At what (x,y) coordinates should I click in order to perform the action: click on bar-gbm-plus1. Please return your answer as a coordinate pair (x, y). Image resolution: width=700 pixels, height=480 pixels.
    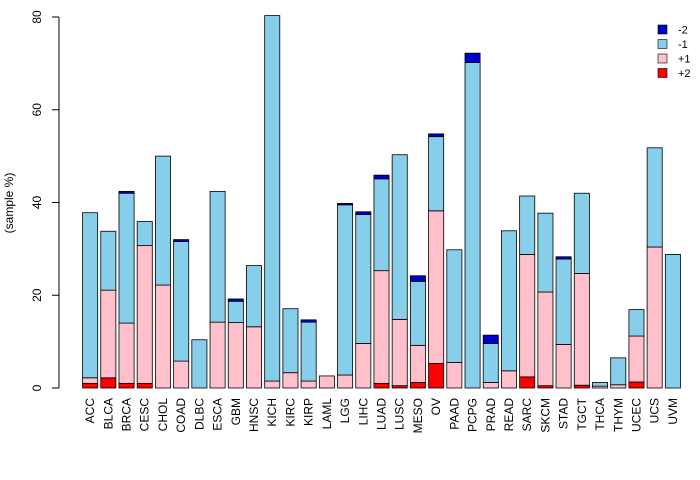
    Looking at the image, I should click on (235, 355).